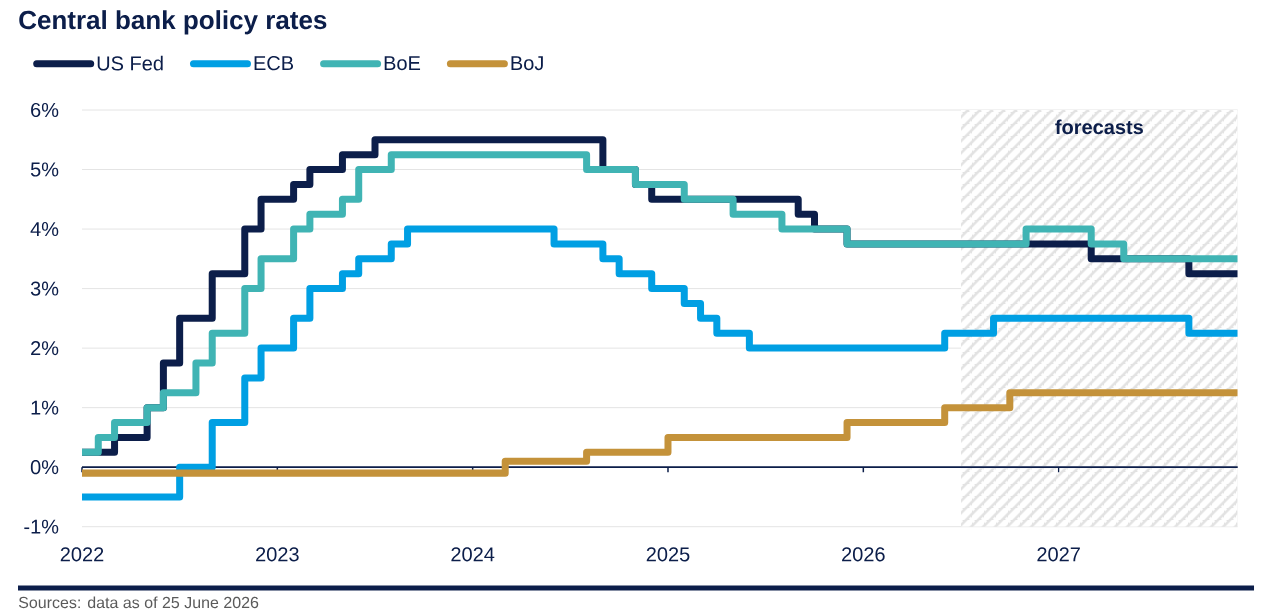 This screenshot has width=1280, height=616. Describe the element at coordinates (277, 554) in the screenshot. I see `x-tick-label: 2023` at that location.